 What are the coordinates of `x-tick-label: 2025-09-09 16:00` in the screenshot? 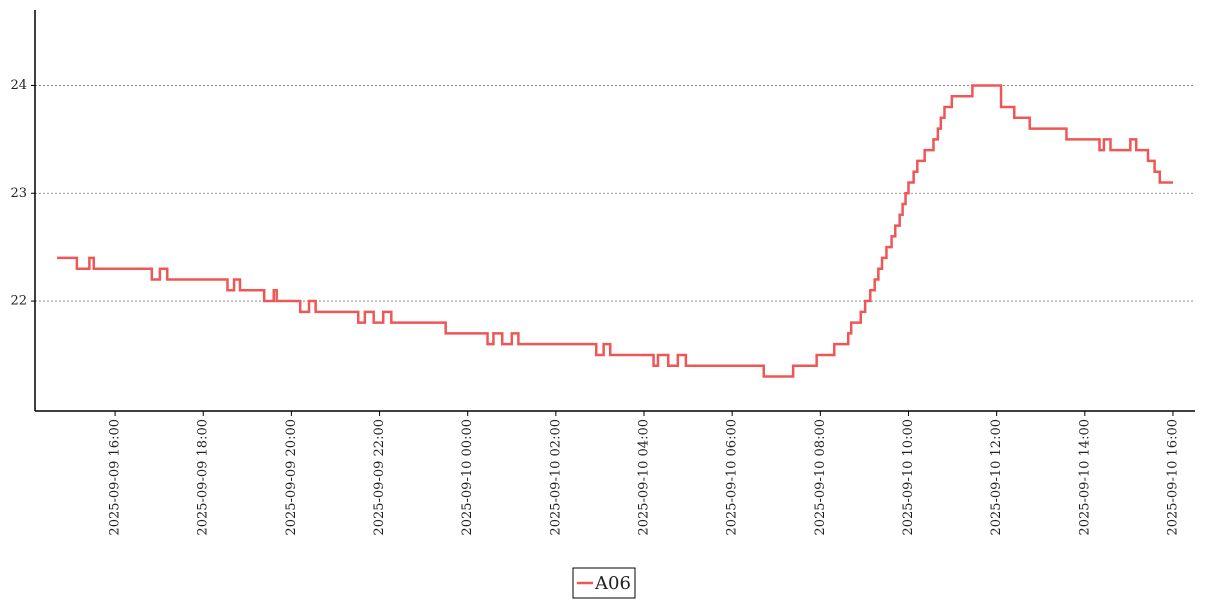 It's located at (115, 477).